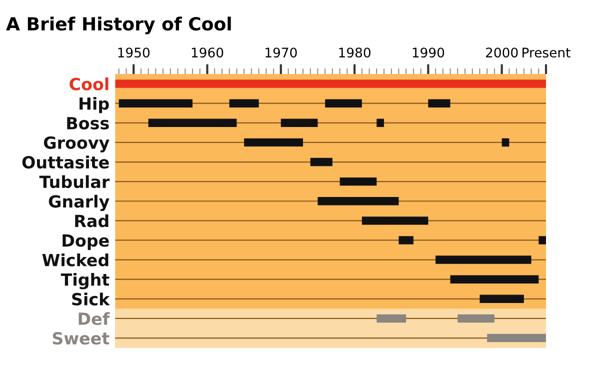  What do you see at coordinates (91, 299) in the screenshot?
I see `y-tick-label: Sick` at bounding box center [91, 299].